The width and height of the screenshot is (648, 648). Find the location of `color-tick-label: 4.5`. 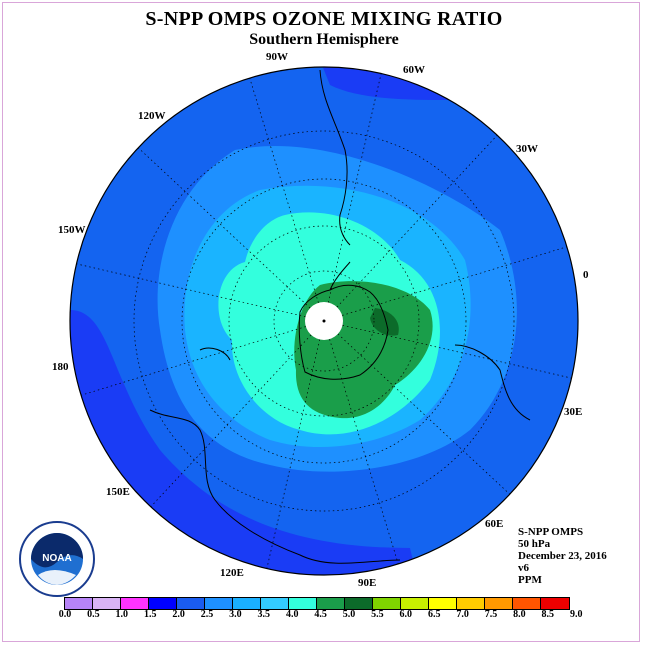

color-tick-label: 4.5 is located at coordinates (320, 614).